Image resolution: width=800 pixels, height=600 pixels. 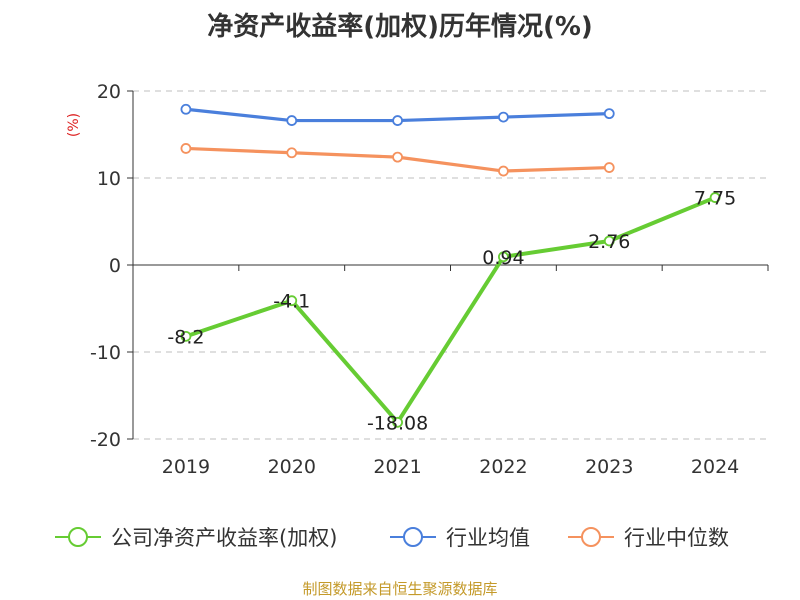 I want to click on data-label: 2.76, so click(x=609, y=242).